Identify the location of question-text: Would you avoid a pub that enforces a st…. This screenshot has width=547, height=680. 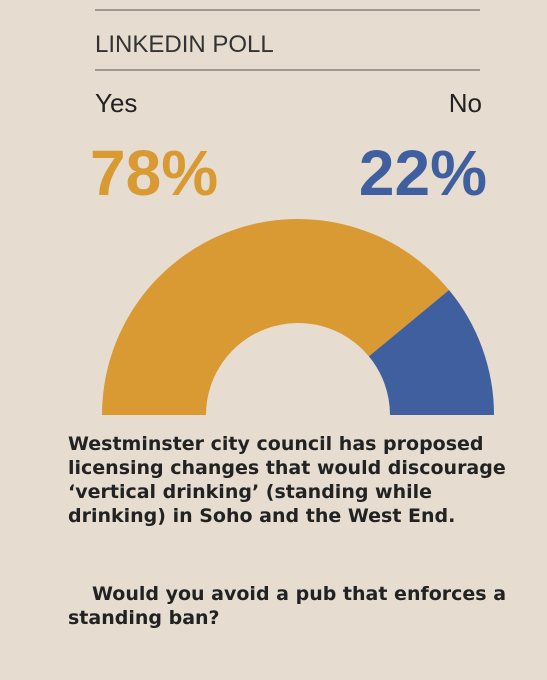
(287, 606).